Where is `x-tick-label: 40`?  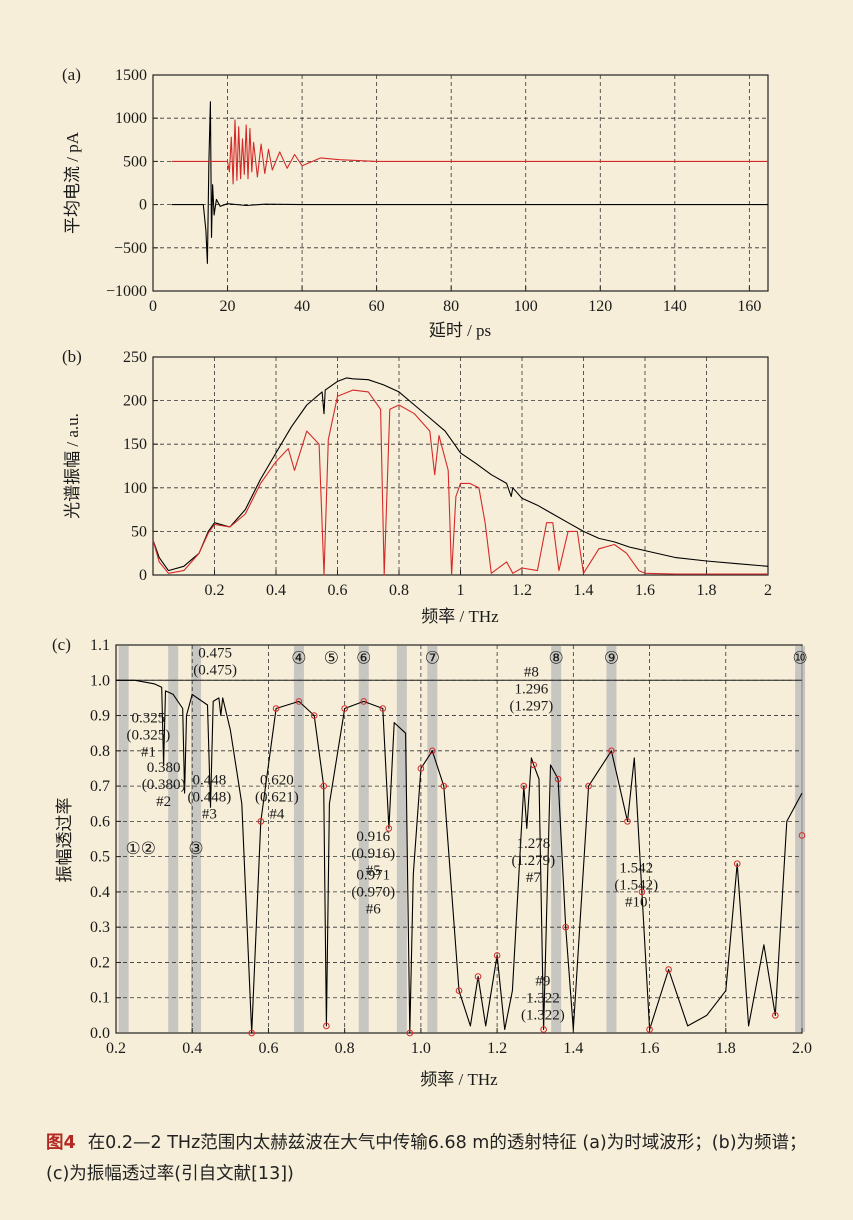
x-tick-label: 40 is located at coordinates (302, 306).